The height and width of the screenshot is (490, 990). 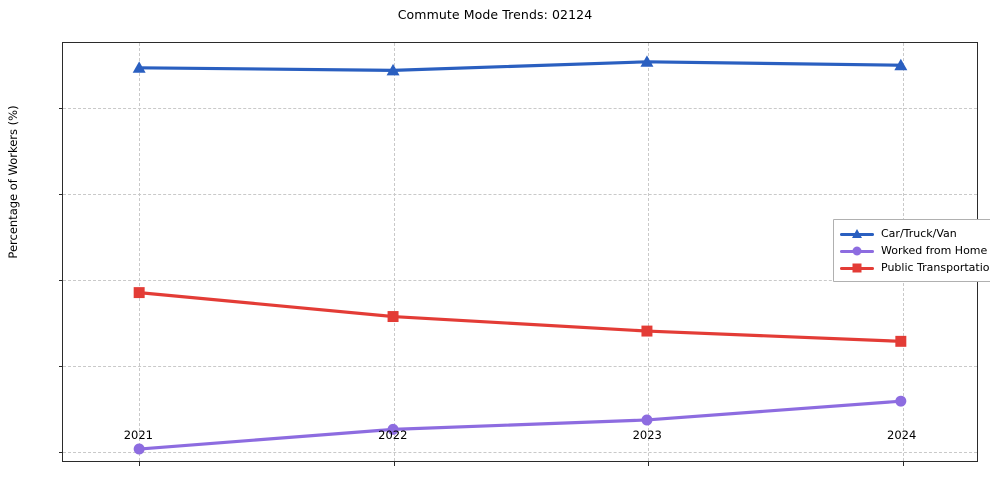 I want to click on legend-item-worked-from-home: Worked from Home, so click(x=915, y=250).